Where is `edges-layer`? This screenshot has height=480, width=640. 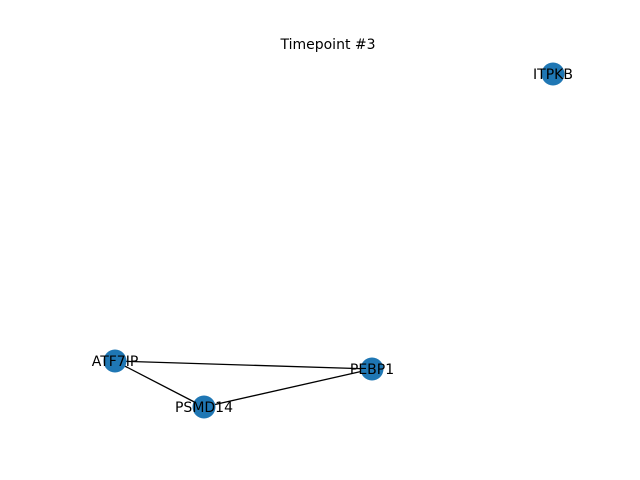
edges-layer is located at coordinates (243, 384).